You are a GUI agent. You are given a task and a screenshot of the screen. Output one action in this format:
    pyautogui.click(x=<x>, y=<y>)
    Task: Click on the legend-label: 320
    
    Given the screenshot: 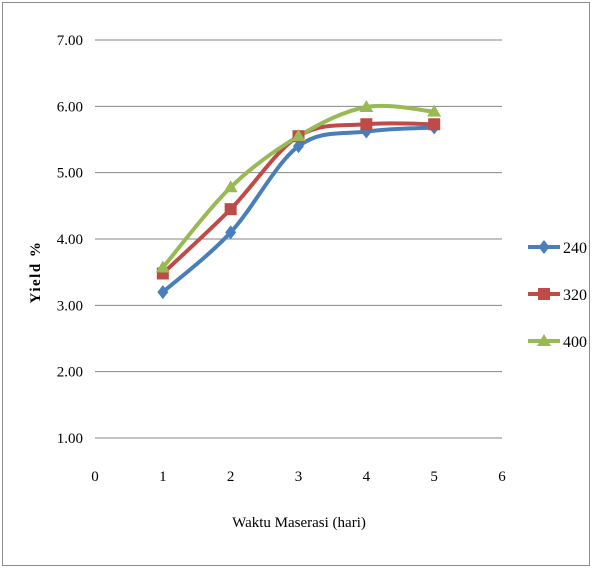 What is the action you would take?
    pyautogui.click(x=575, y=295)
    